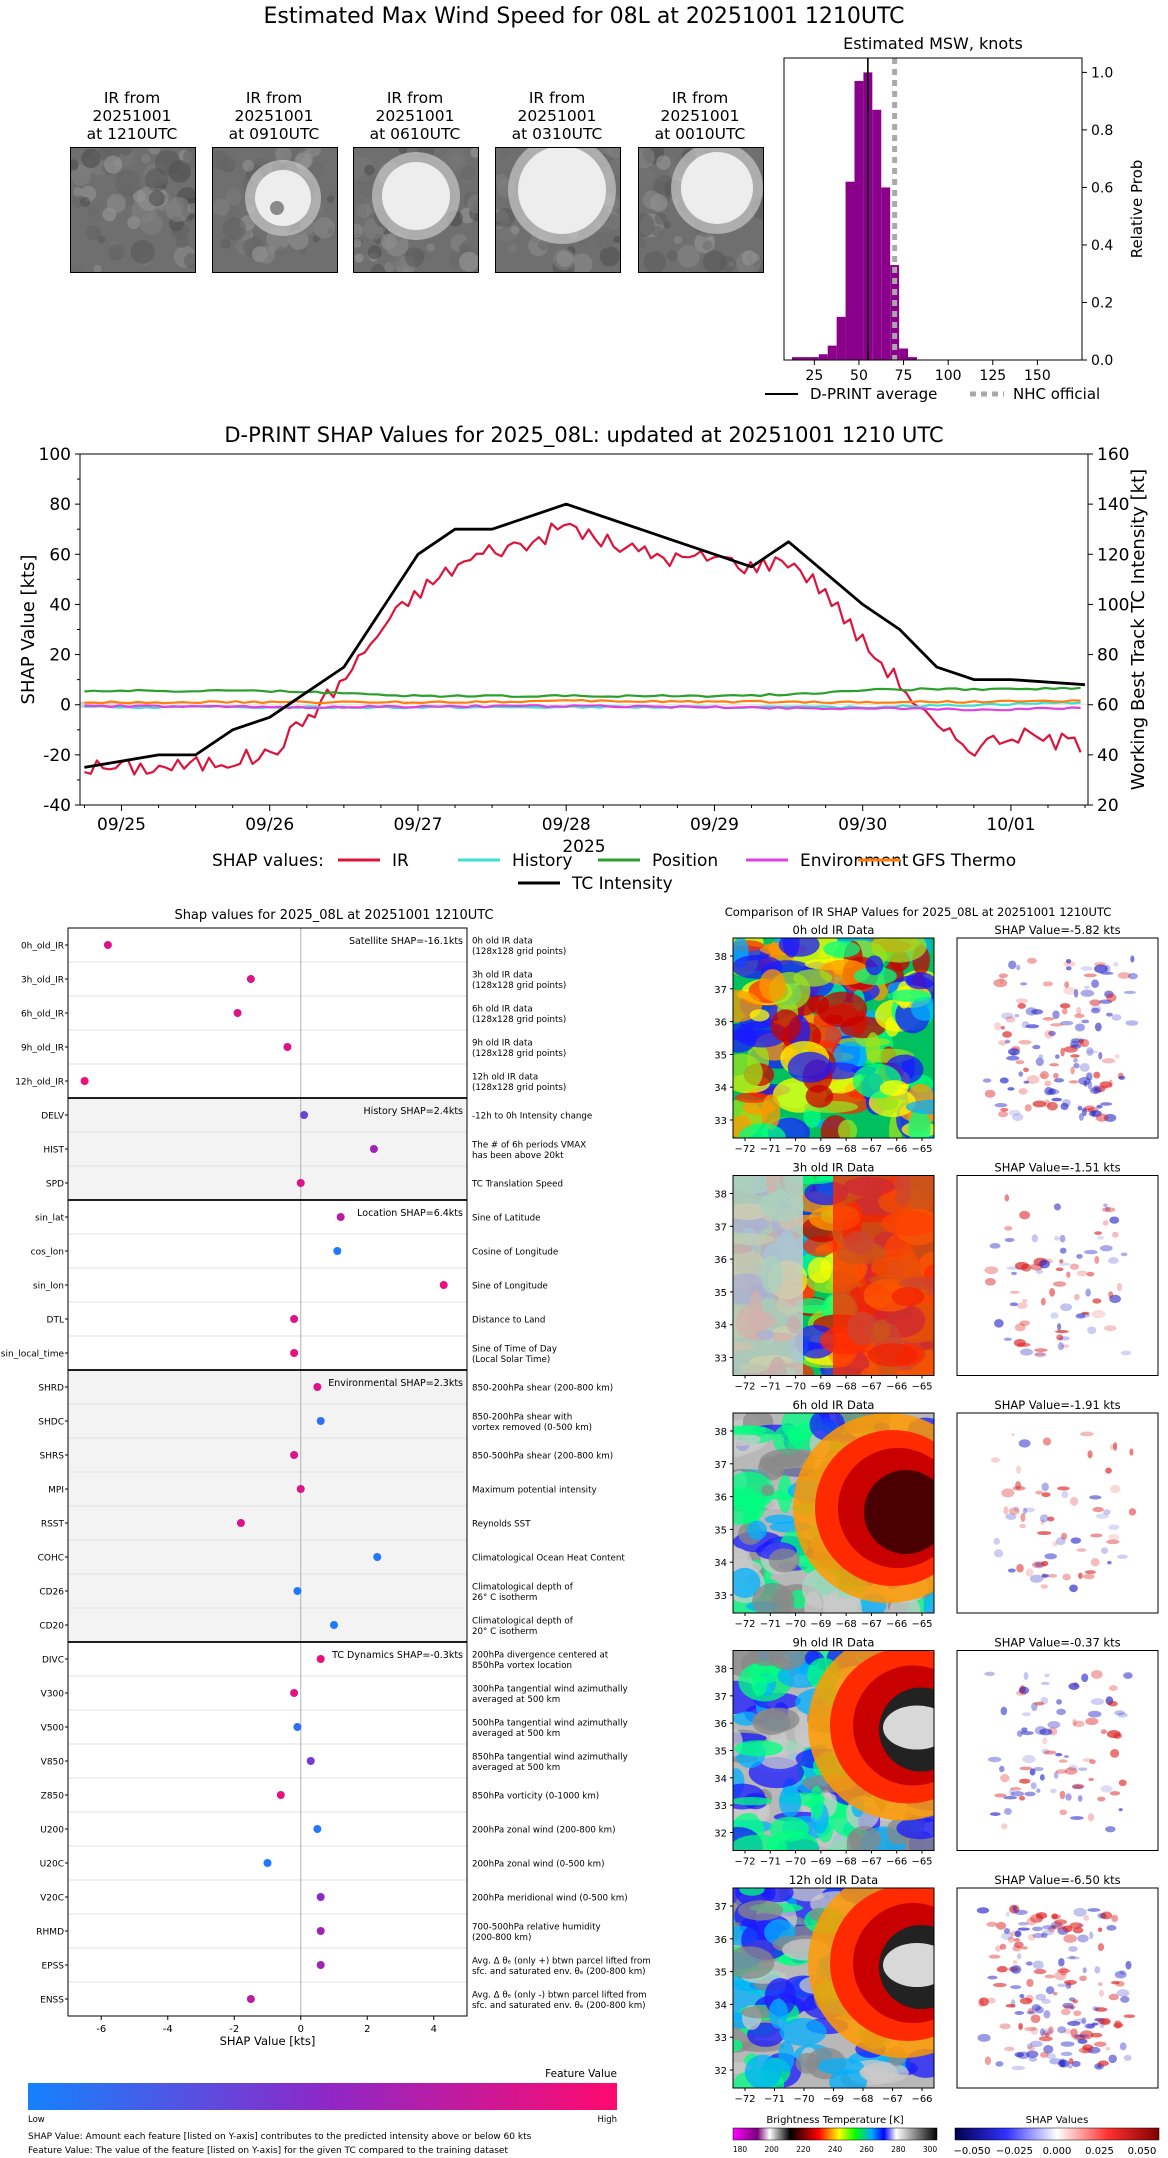  What do you see at coordinates (720, 1596) in the screenshot?
I see `ir-y-tick: 33` at bounding box center [720, 1596].